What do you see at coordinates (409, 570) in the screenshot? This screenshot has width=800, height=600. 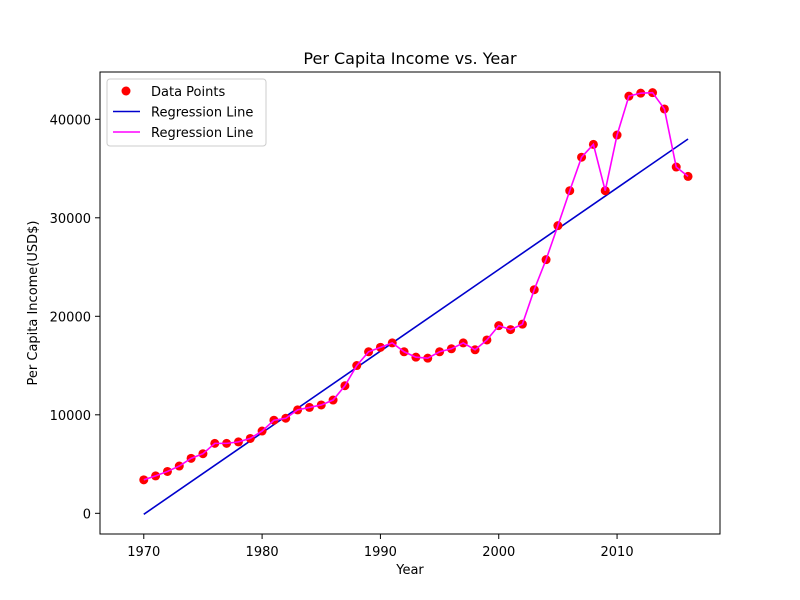 I see `x-axis-label: Year` at bounding box center [409, 570].